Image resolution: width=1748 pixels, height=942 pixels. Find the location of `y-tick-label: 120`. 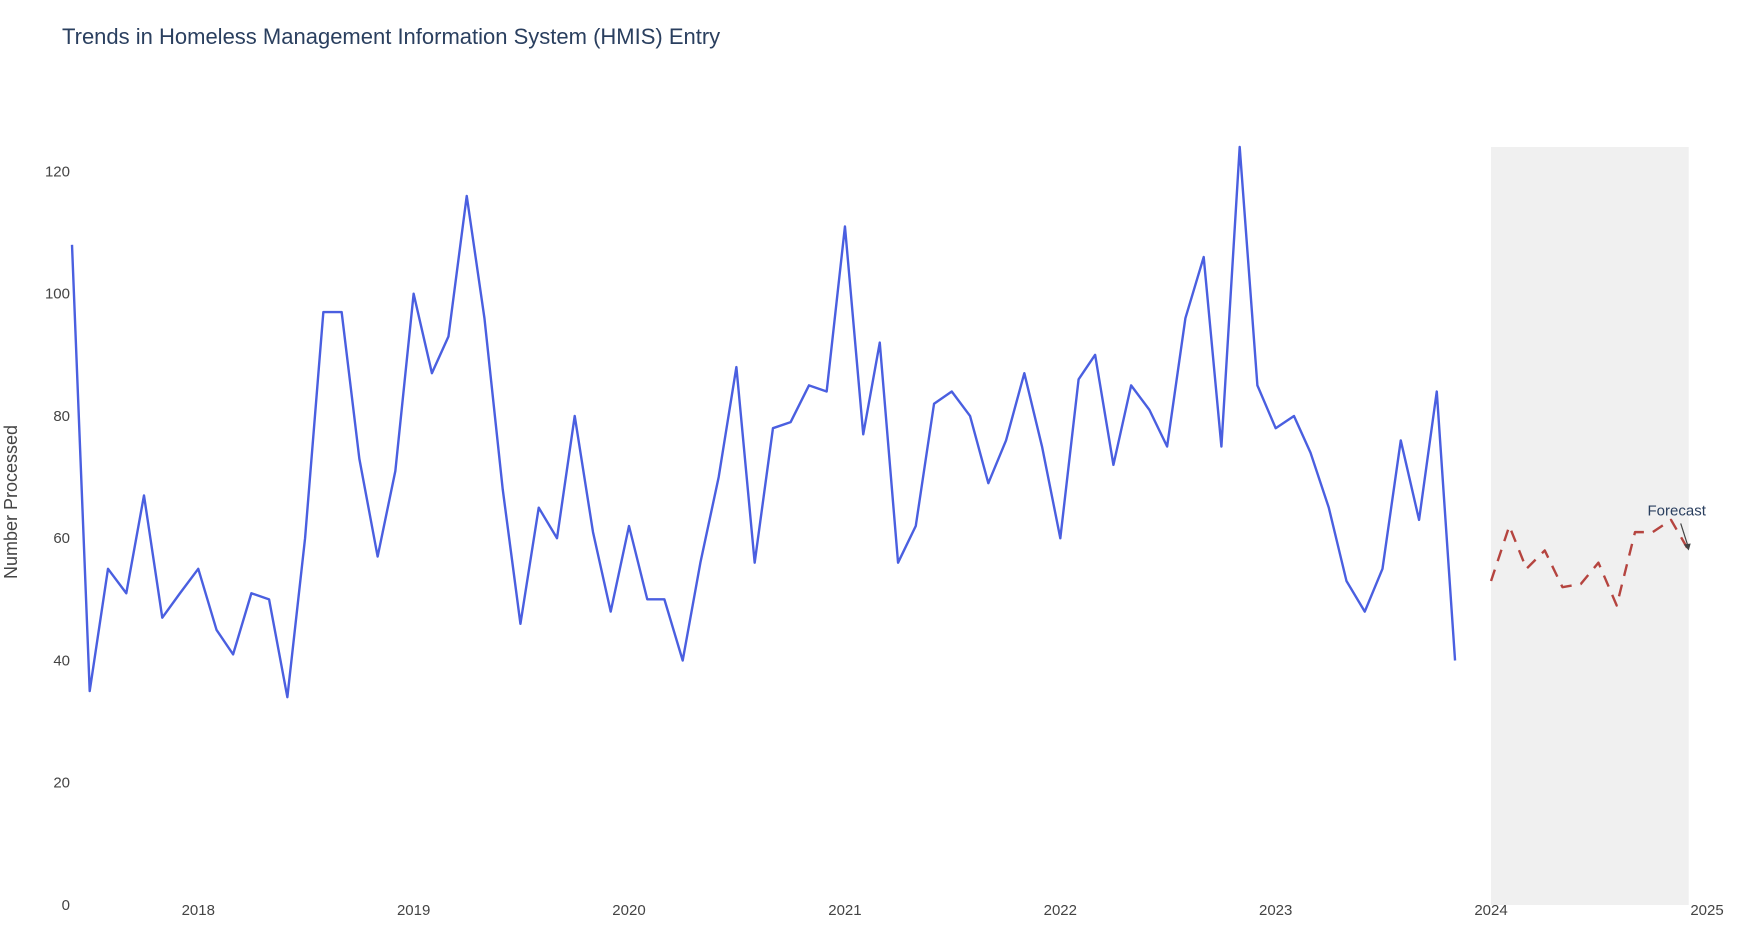

y-tick-label: 120 is located at coordinates (57, 171).